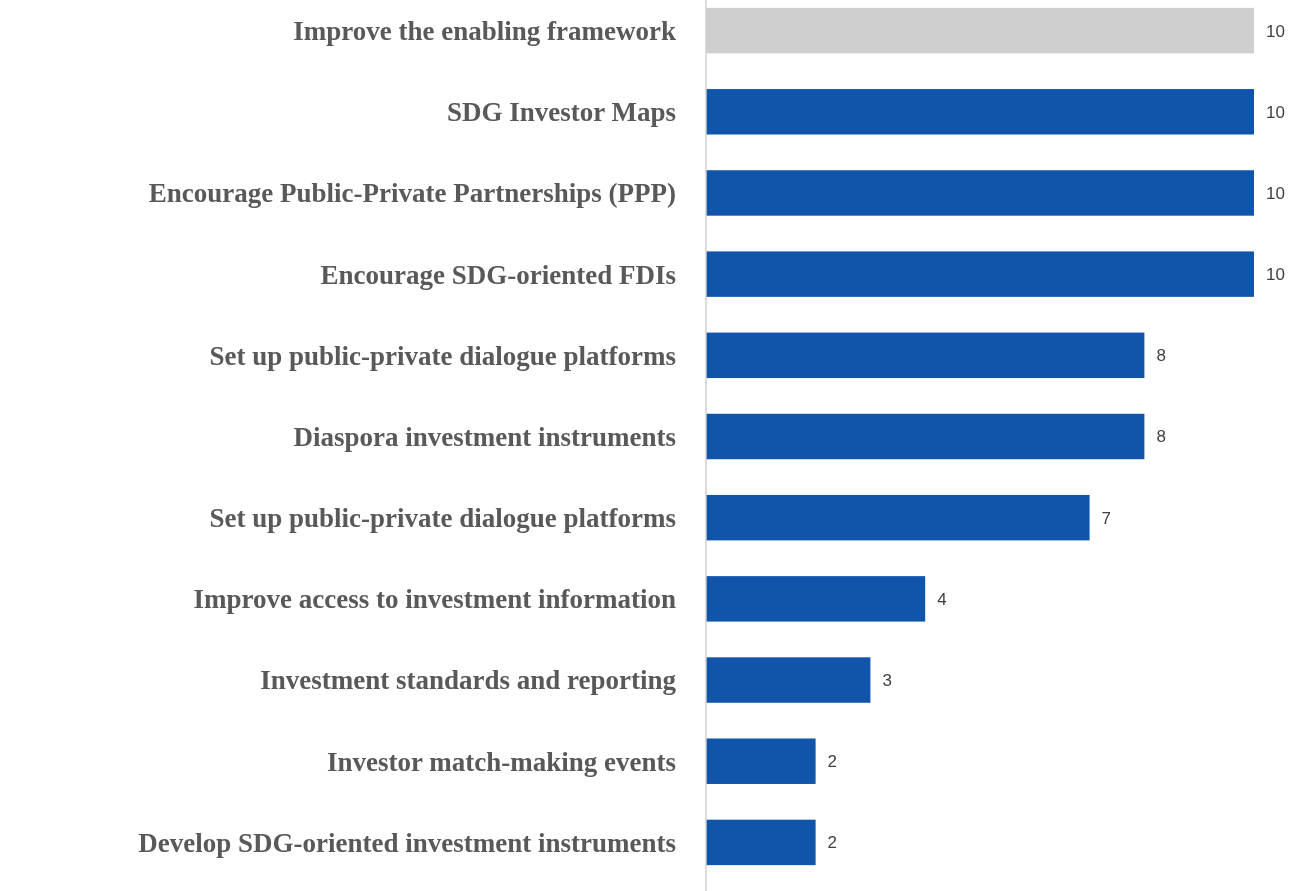 The height and width of the screenshot is (891, 1294). What do you see at coordinates (498, 274) in the screenshot?
I see `y-tick-label: Encourage SDG-oriented FDIs` at bounding box center [498, 274].